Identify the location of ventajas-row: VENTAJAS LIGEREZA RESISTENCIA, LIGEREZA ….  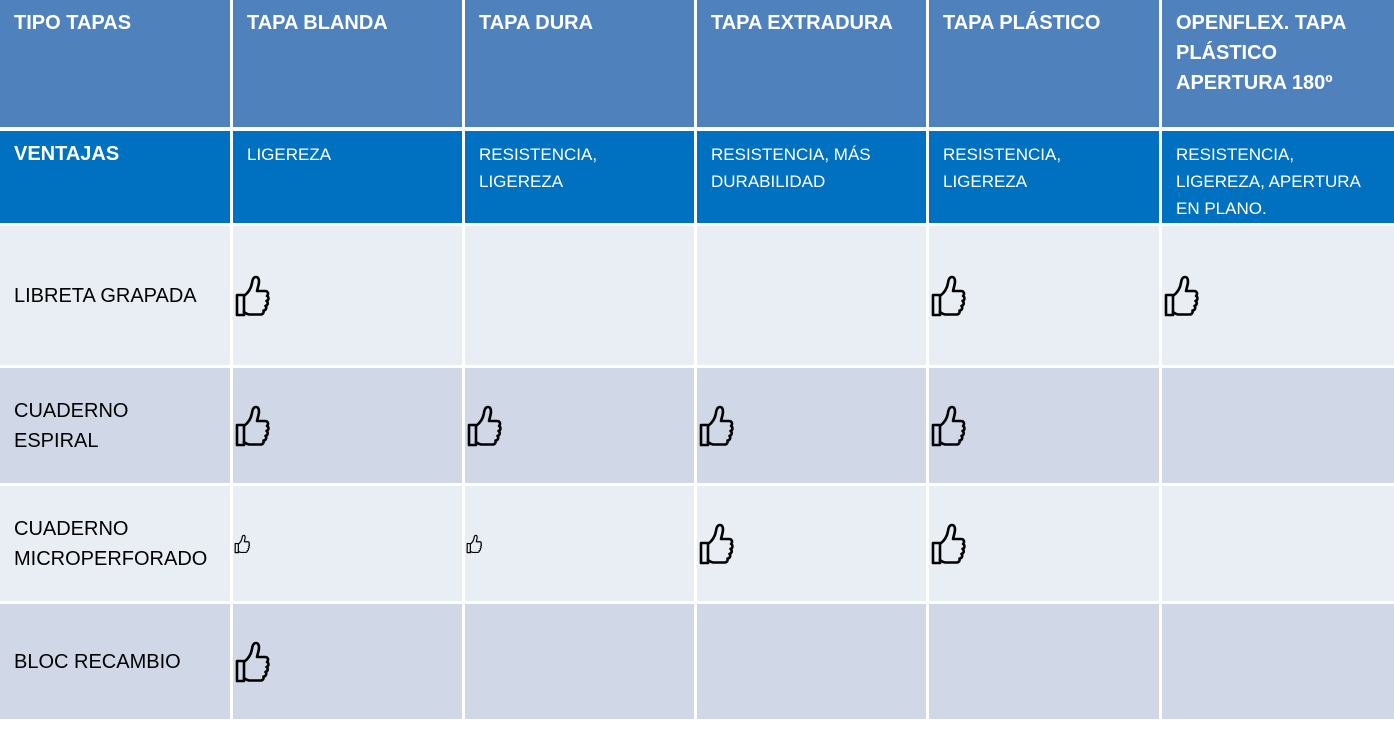
(697, 178).